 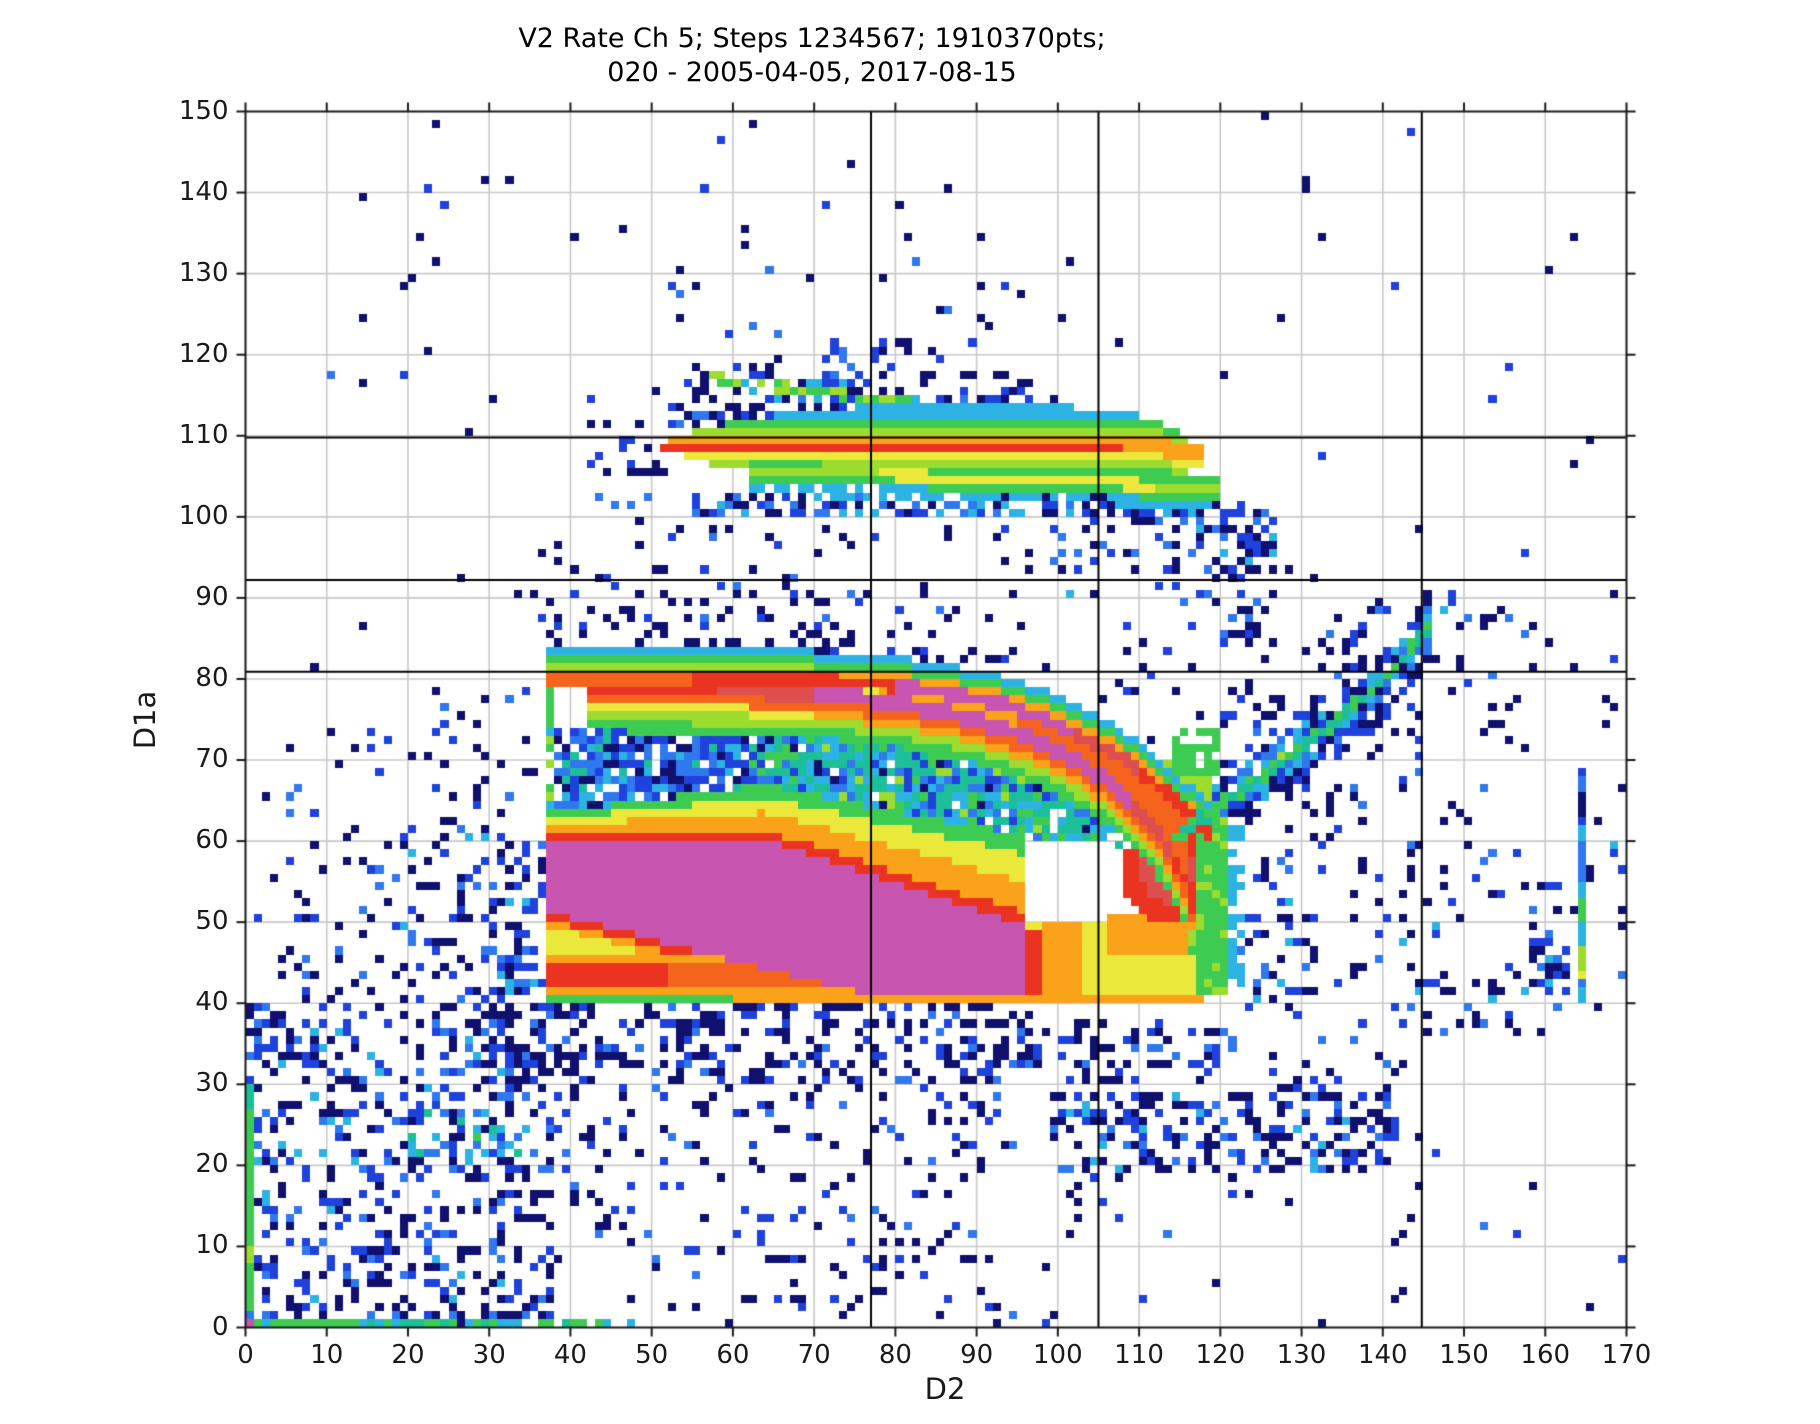 What do you see at coordinates (1626, 1355) in the screenshot?
I see `x-tick-label: 170` at bounding box center [1626, 1355].